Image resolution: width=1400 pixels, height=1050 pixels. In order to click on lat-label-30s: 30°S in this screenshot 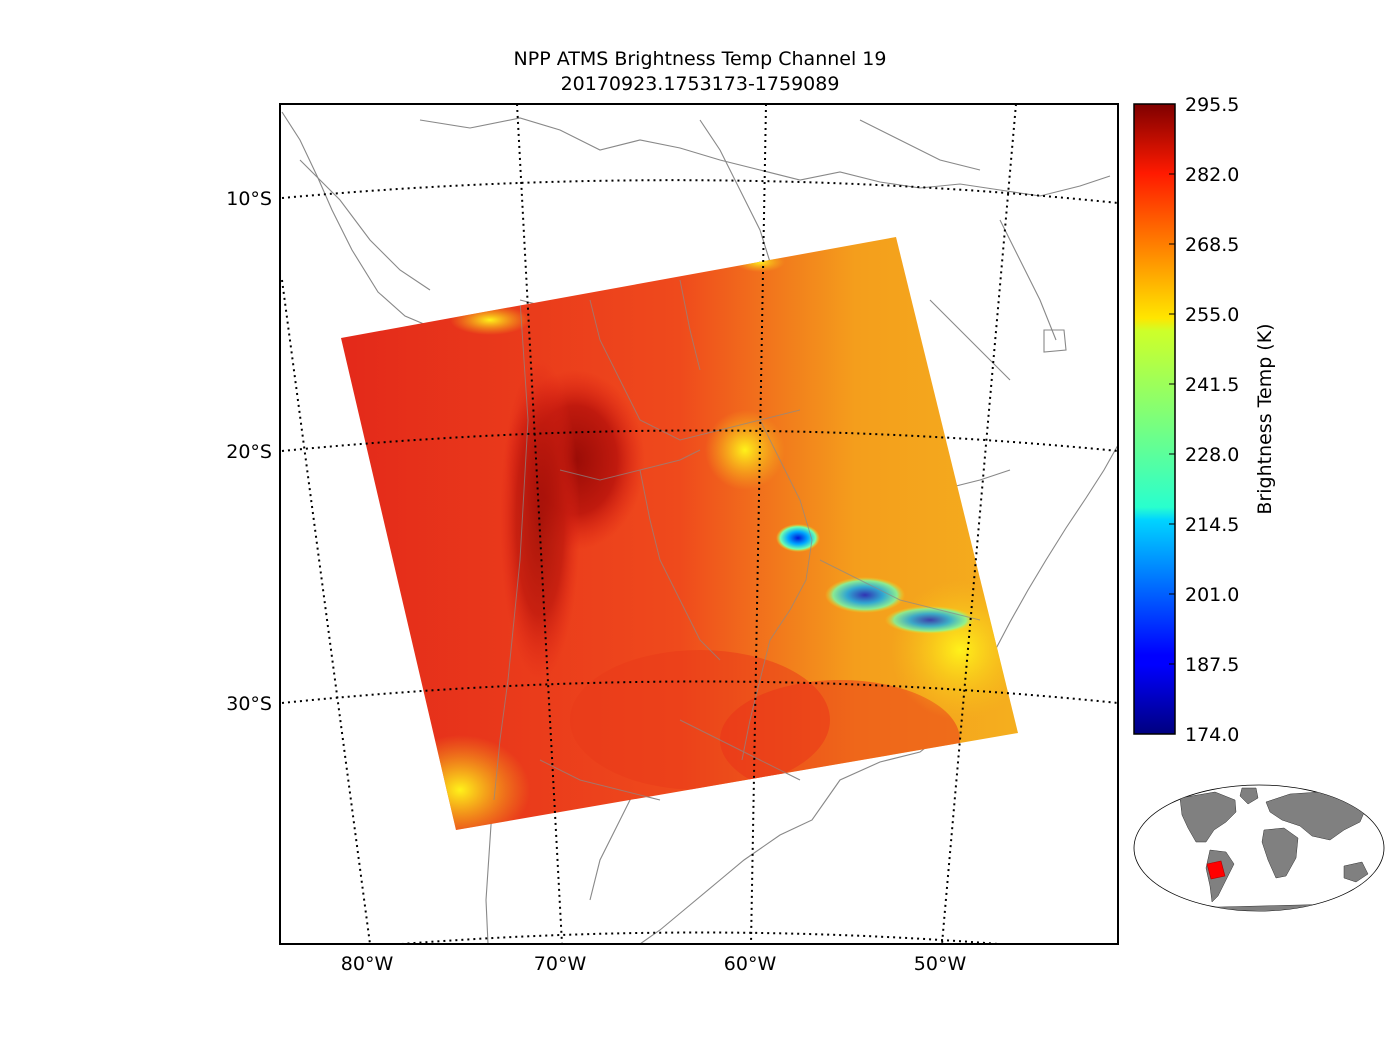, I will do `click(249, 704)`.